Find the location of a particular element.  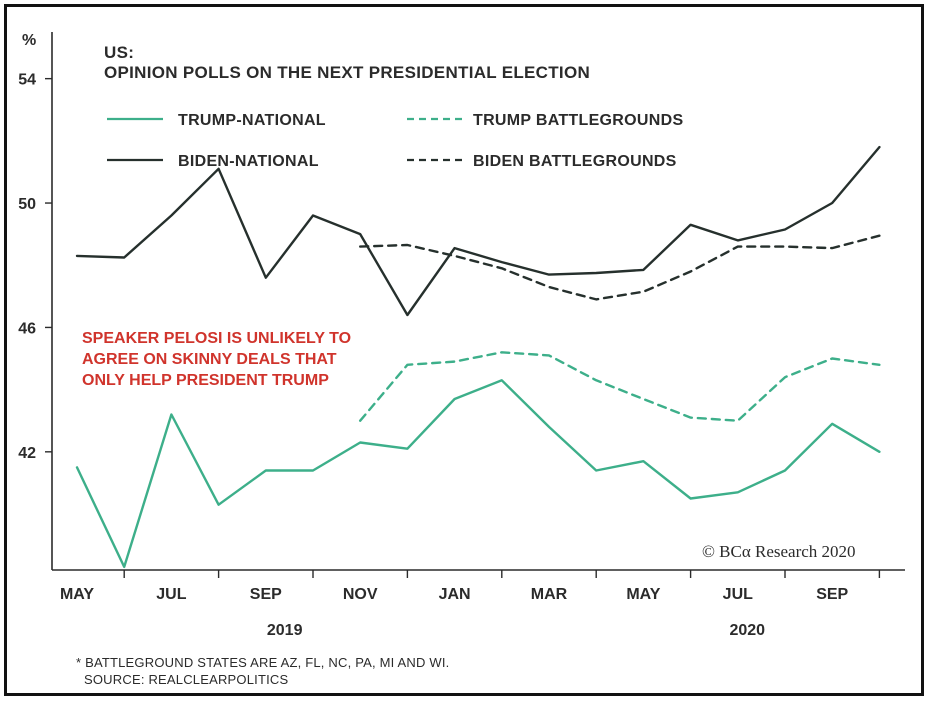

y-axis-unit-label: % is located at coordinates (29, 40).